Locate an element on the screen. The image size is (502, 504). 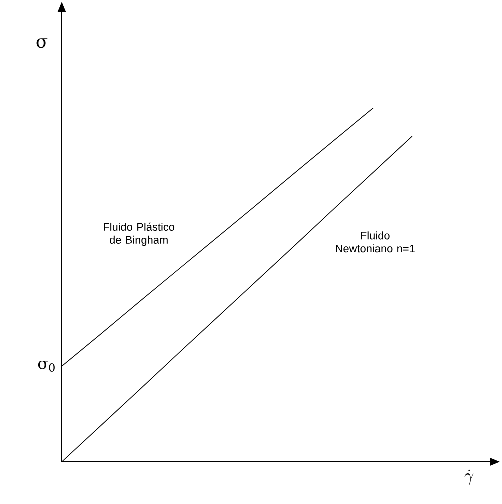
series-label: Fluido Newtoniano n=1 is located at coordinates (375, 242).